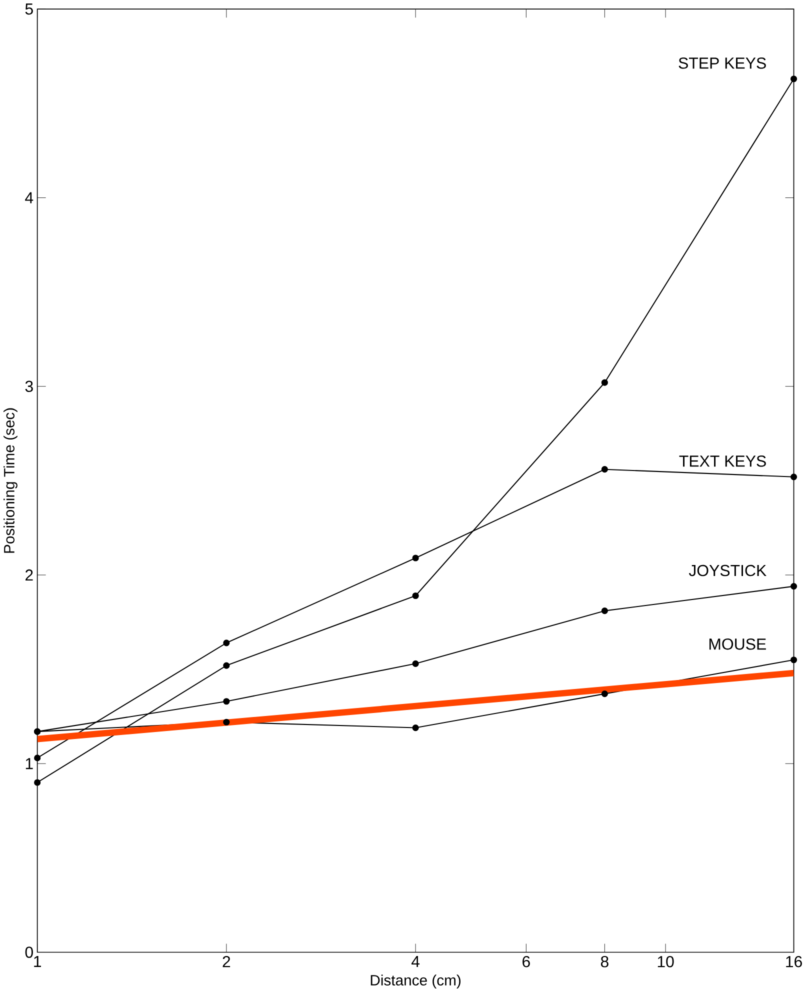 The height and width of the screenshot is (992, 806). What do you see at coordinates (415, 981) in the screenshot?
I see `x-axis-title: Distance (cm)` at bounding box center [415, 981].